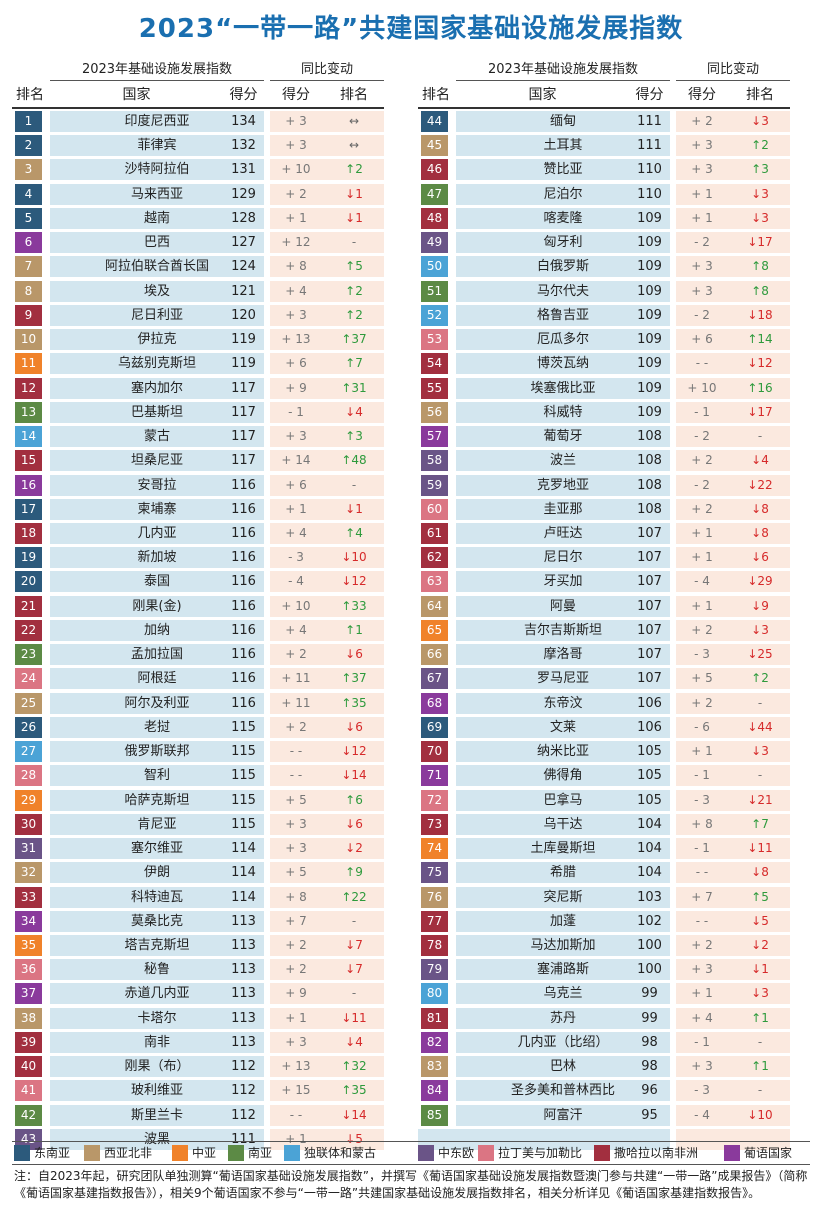  I want to click on country-name: 马达加斯加, so click(563, 945).